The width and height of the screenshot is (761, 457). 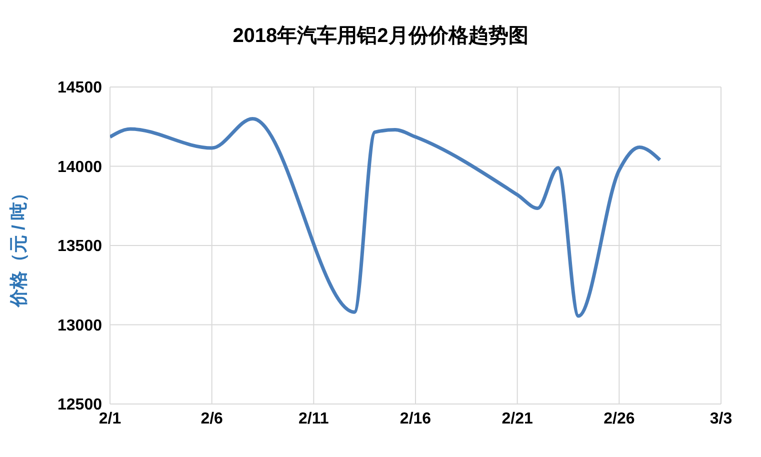 I want to click on y-axis-title: 价格（元 / 吨）, so click(x=18, y=246).